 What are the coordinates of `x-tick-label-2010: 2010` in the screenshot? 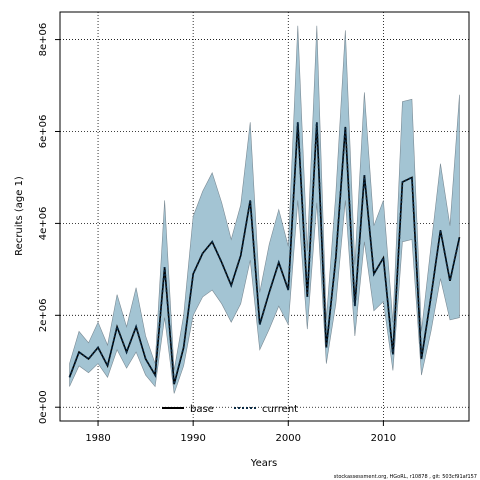 It's located at (383, 438).